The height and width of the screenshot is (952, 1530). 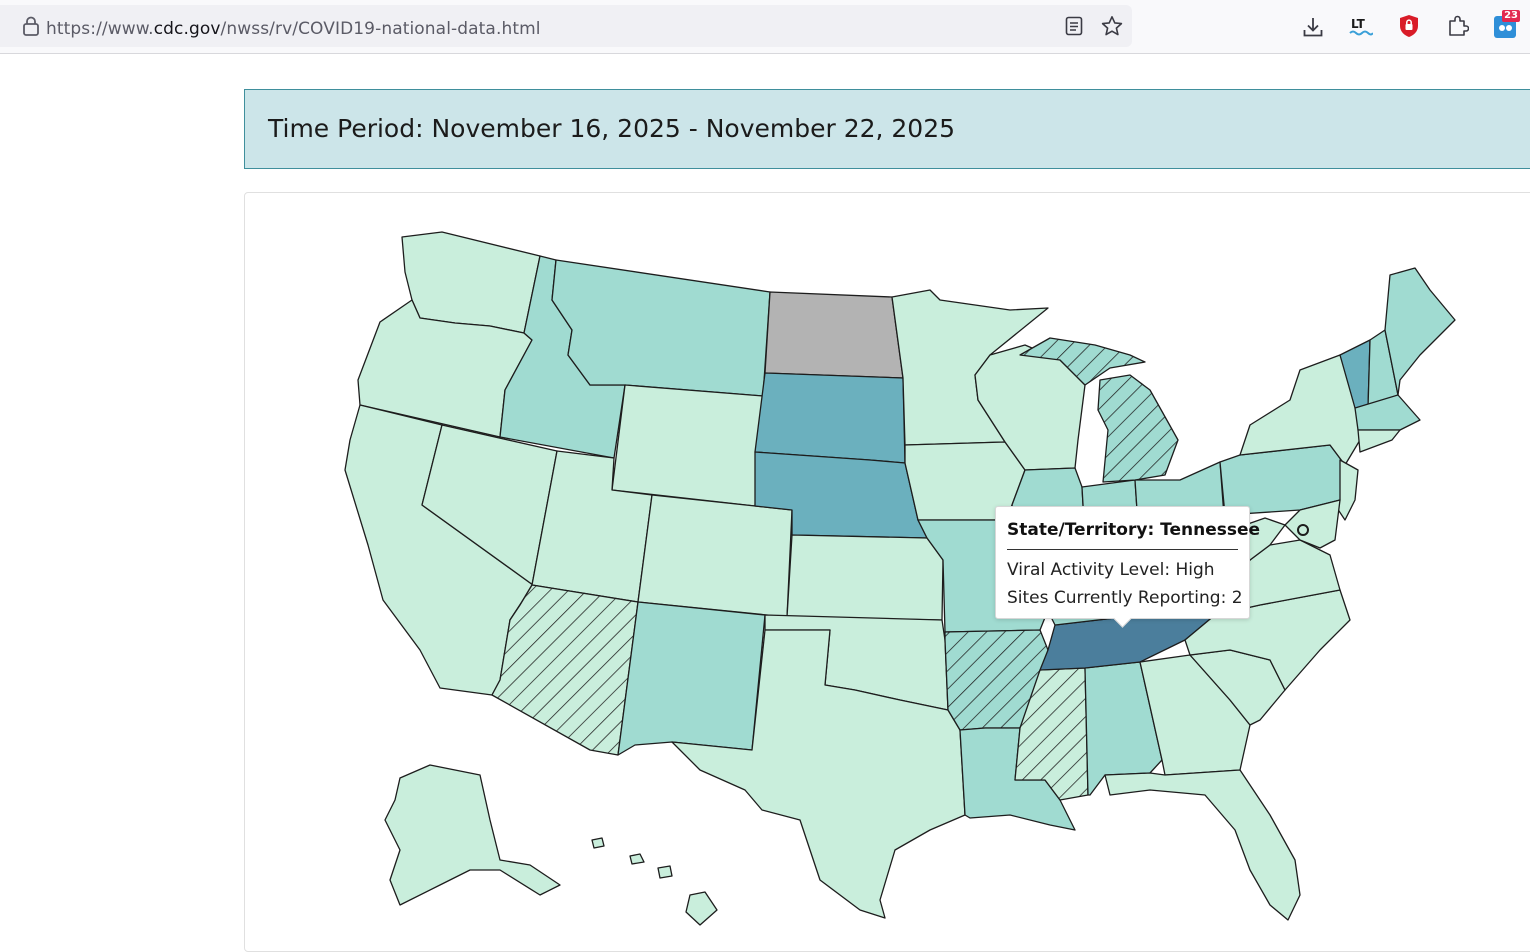 I want to click on bookmark-star-icon, so click(x=1112, y=26).